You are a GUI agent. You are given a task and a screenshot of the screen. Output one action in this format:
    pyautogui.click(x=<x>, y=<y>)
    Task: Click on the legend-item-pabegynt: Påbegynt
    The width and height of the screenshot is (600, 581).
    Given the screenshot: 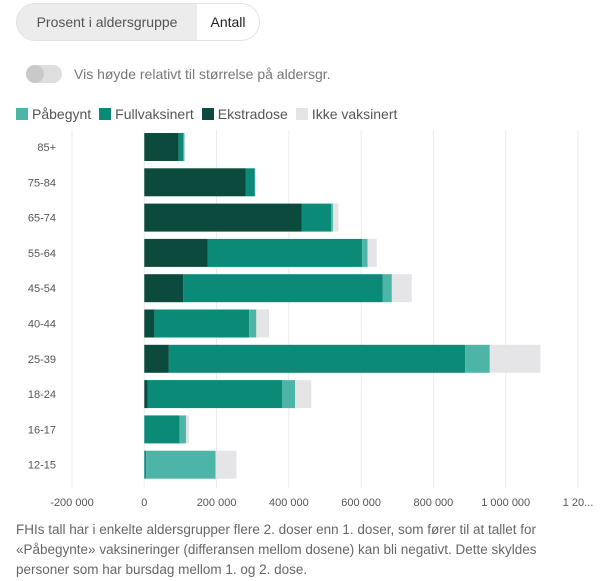 What is the action you would take?
    pyautogui.click(x=53, y=114)
    